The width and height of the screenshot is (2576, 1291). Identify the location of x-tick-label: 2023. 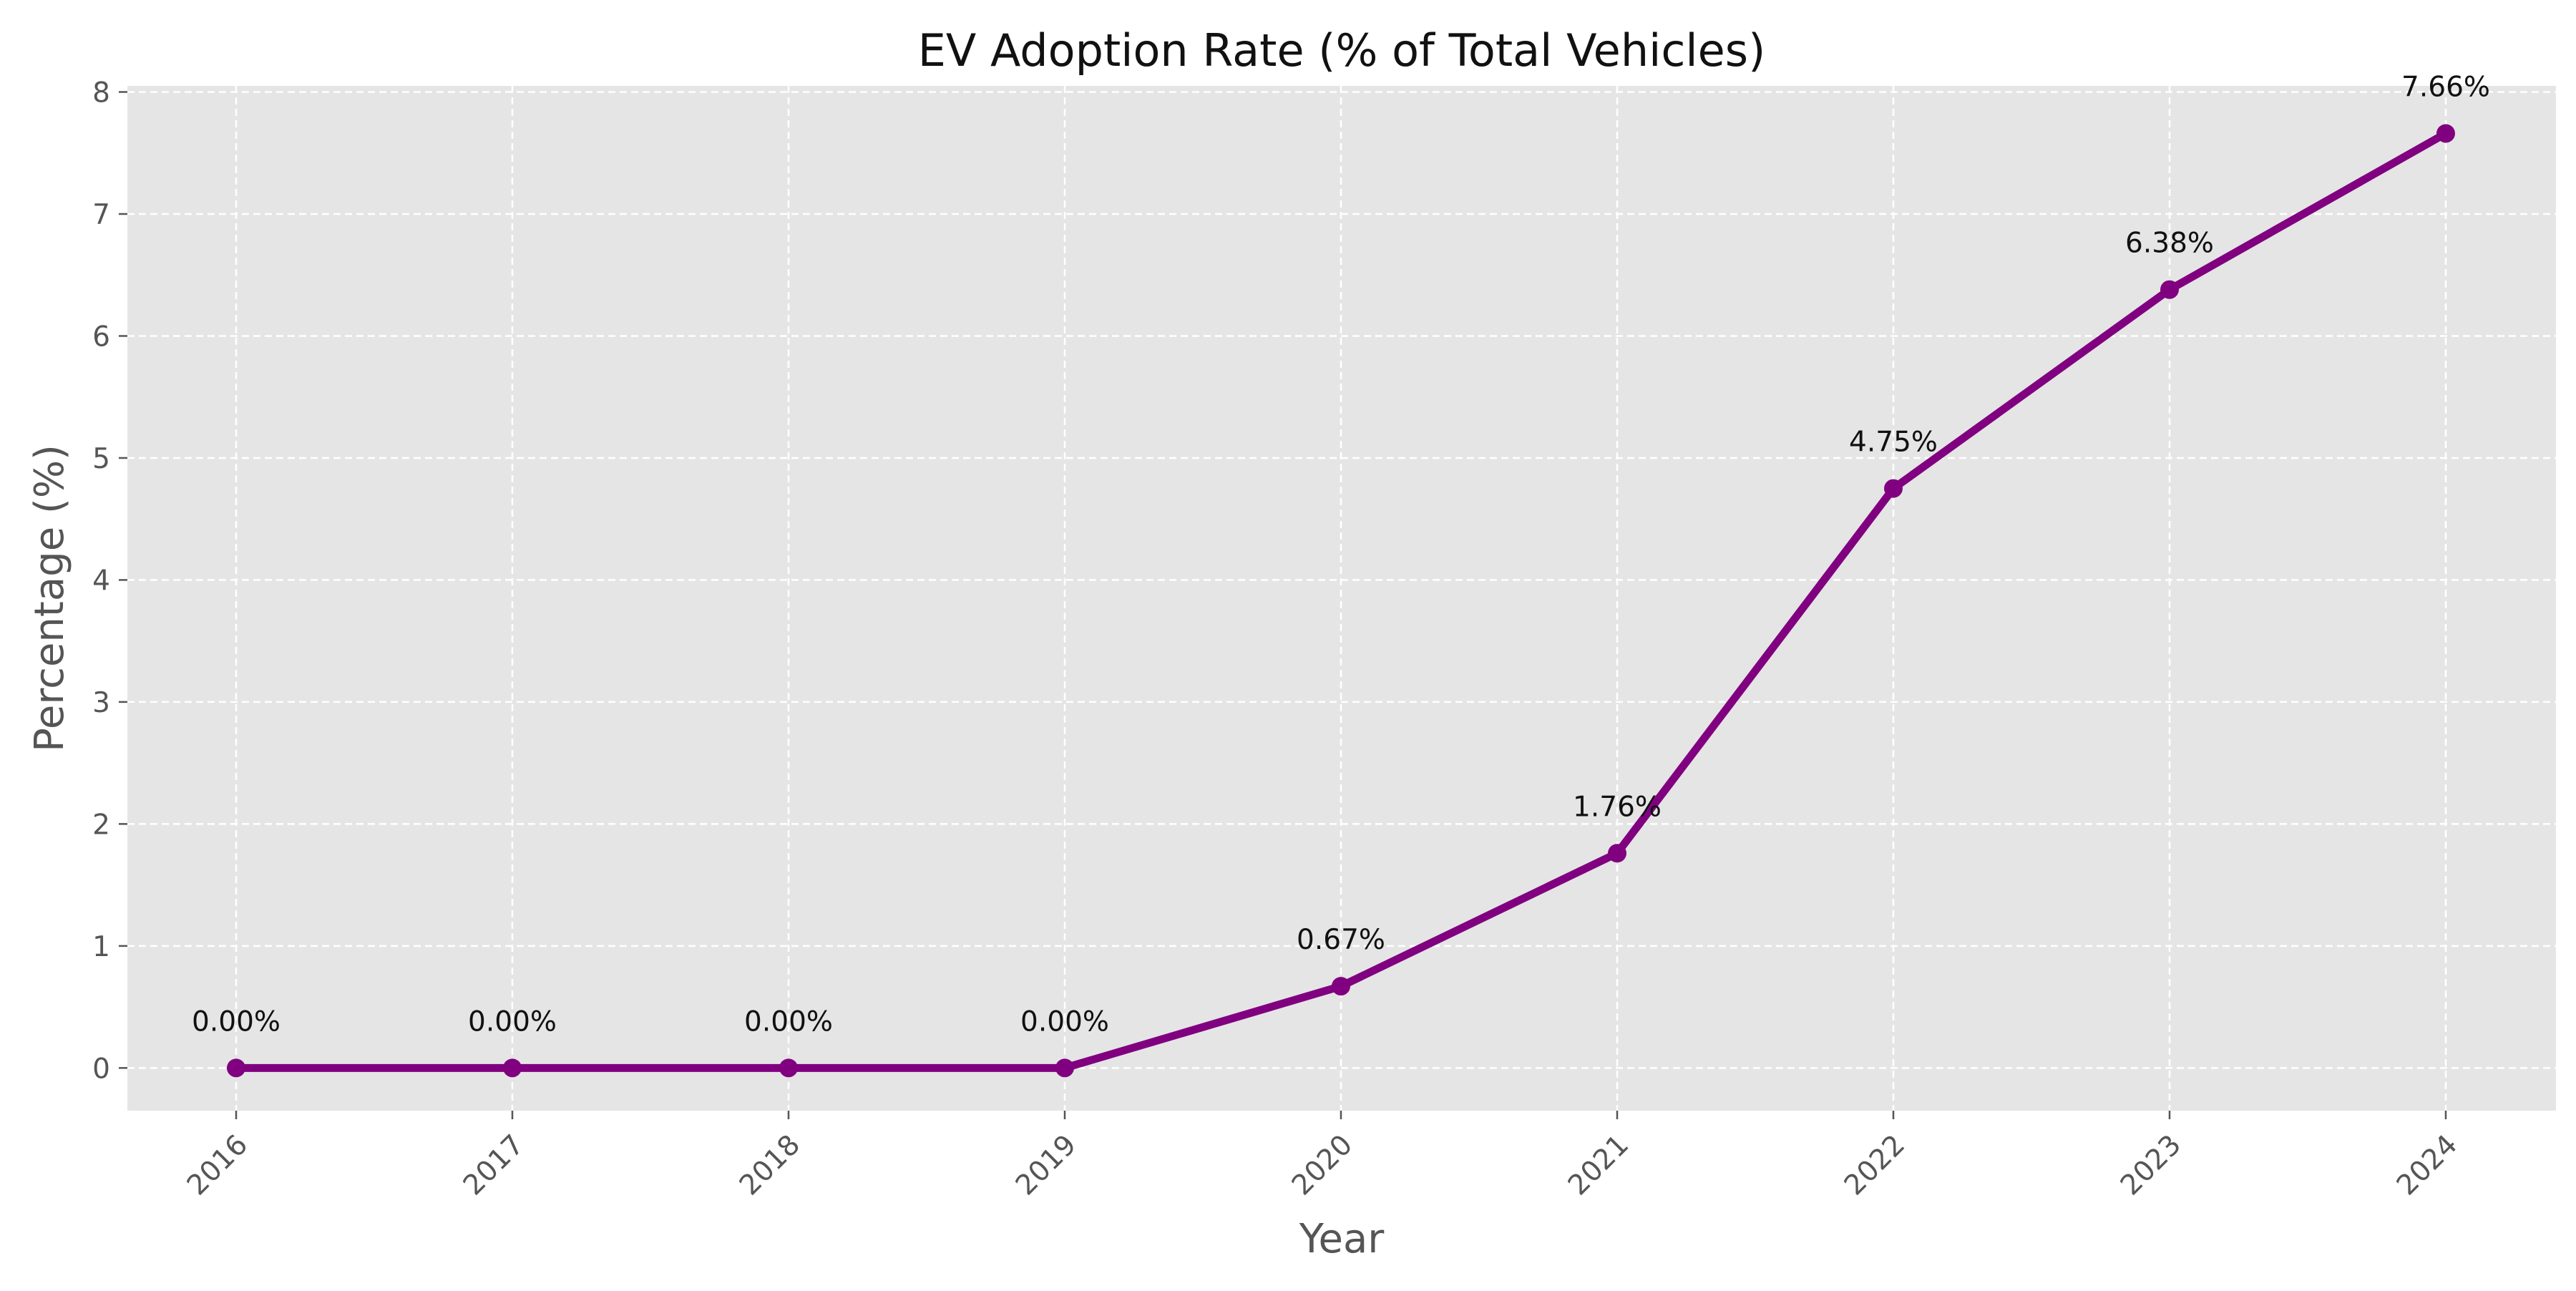
(2150, 1165).